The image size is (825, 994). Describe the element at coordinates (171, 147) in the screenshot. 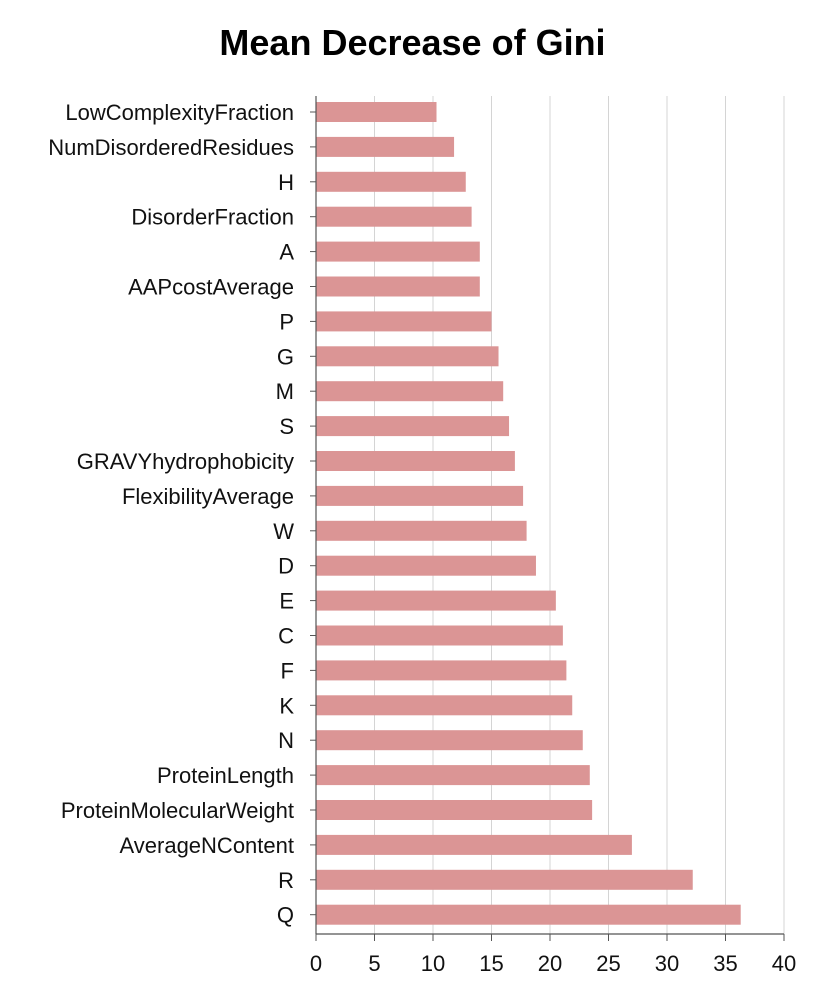

I see `category-label: NumDisorderedResidues` at that location.